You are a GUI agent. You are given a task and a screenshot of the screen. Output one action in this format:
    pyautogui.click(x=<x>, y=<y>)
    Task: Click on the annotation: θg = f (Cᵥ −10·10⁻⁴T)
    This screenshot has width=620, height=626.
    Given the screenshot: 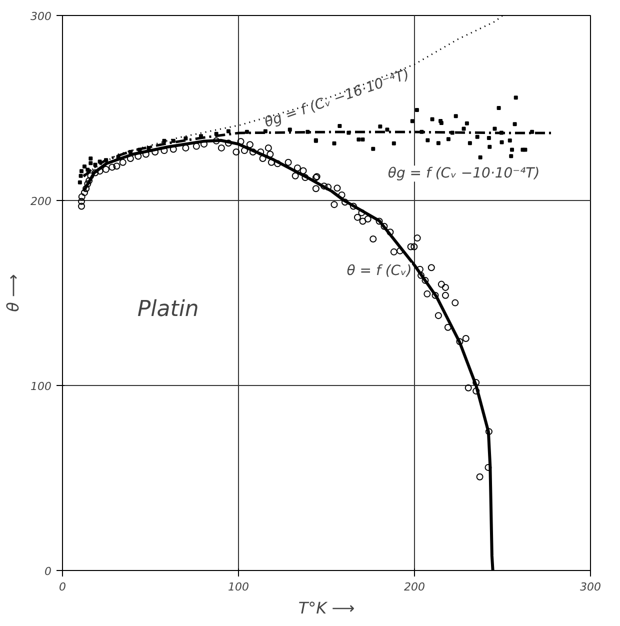 What is the action you would take?
    pyautogui.click(x=464, y=174)
    